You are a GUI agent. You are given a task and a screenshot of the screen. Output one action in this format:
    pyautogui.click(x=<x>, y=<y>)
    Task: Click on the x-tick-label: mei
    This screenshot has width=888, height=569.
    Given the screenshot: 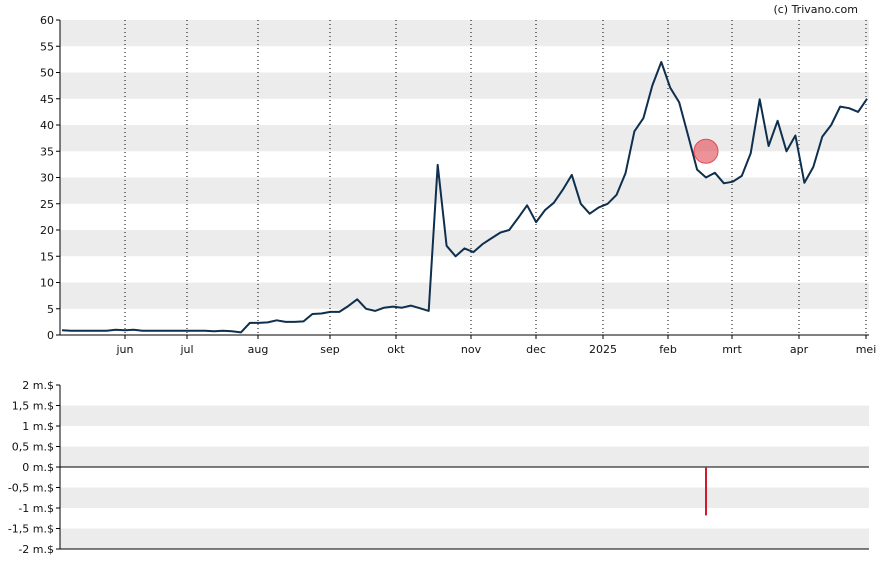 What is the action you would take?
    pyautogui.click(x=866, y=349)
    